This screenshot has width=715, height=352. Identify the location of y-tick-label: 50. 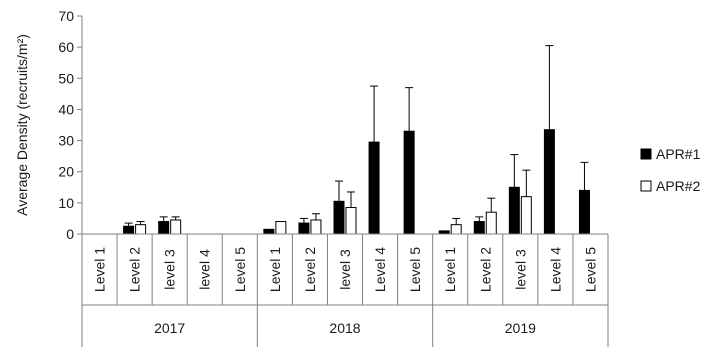
(66, 78).